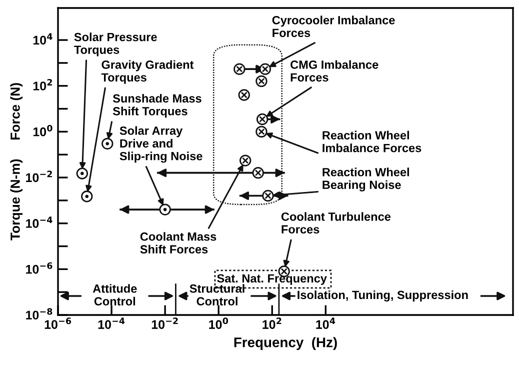  What do you see at coordinates (42, 39) in the screenshot?
I see `y-tick-label: 10$^{4}$` at bounding box center [42, 39].